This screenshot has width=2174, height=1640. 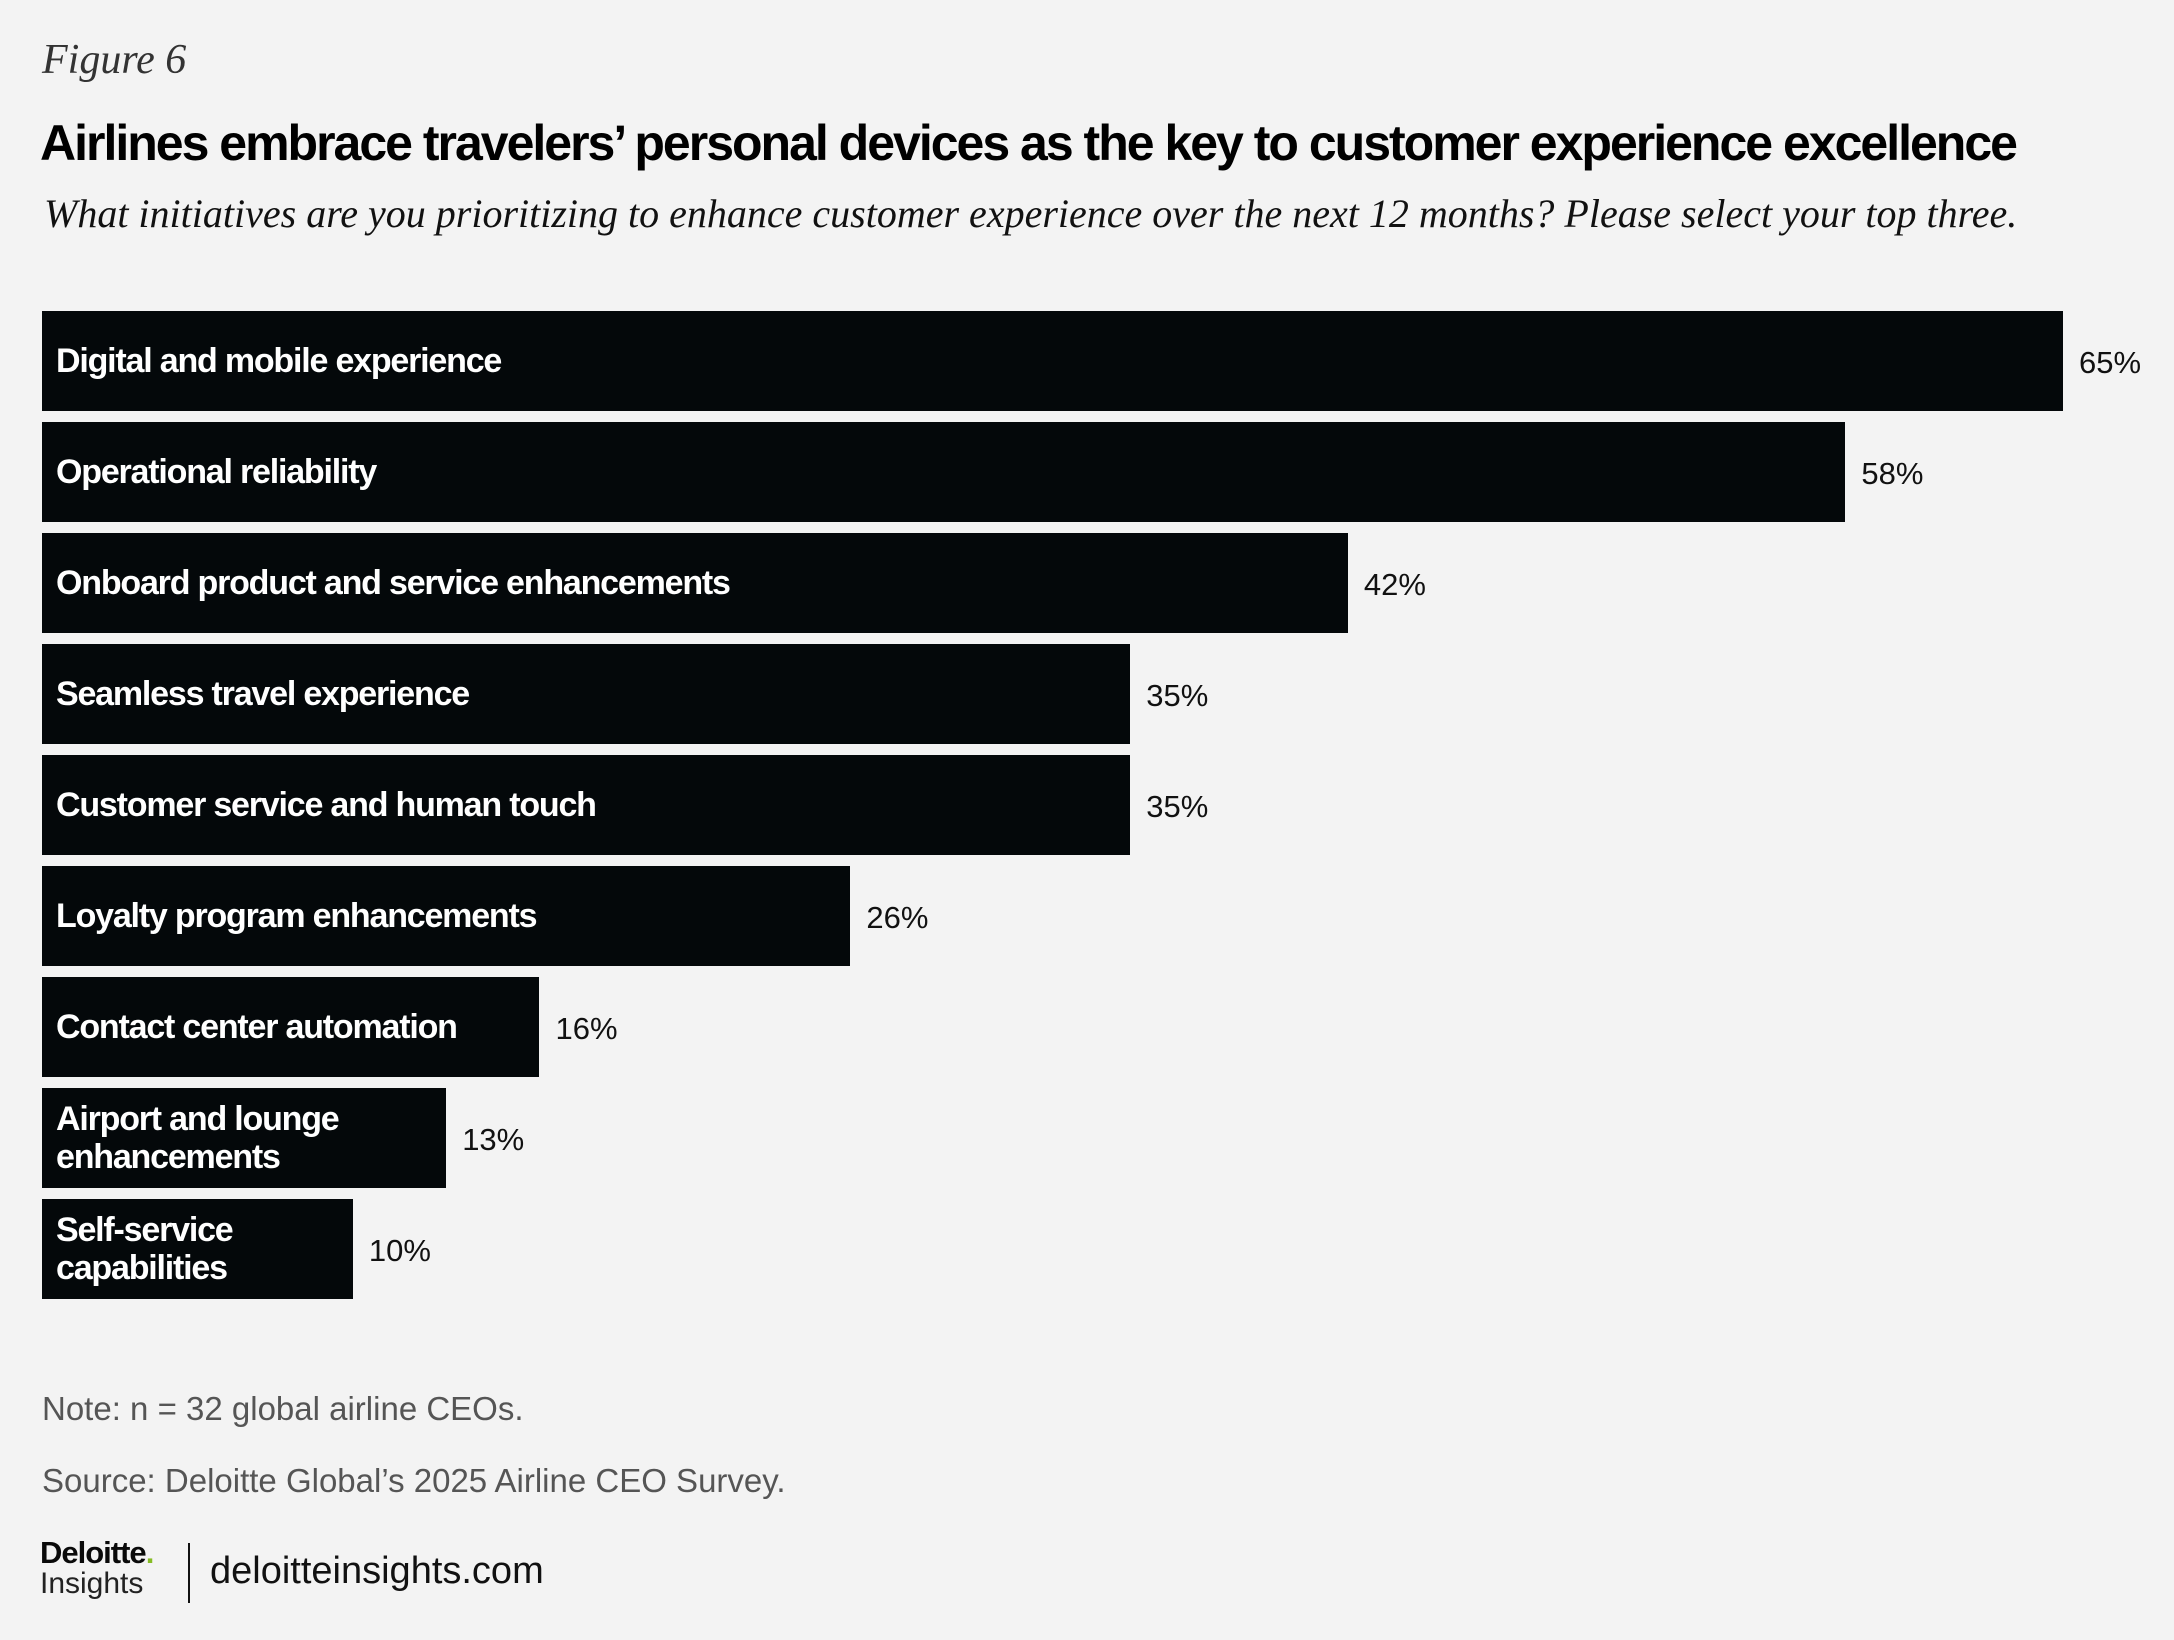 I want to click on bar-4: Customer service and human touch, so click(x=586, y=805).